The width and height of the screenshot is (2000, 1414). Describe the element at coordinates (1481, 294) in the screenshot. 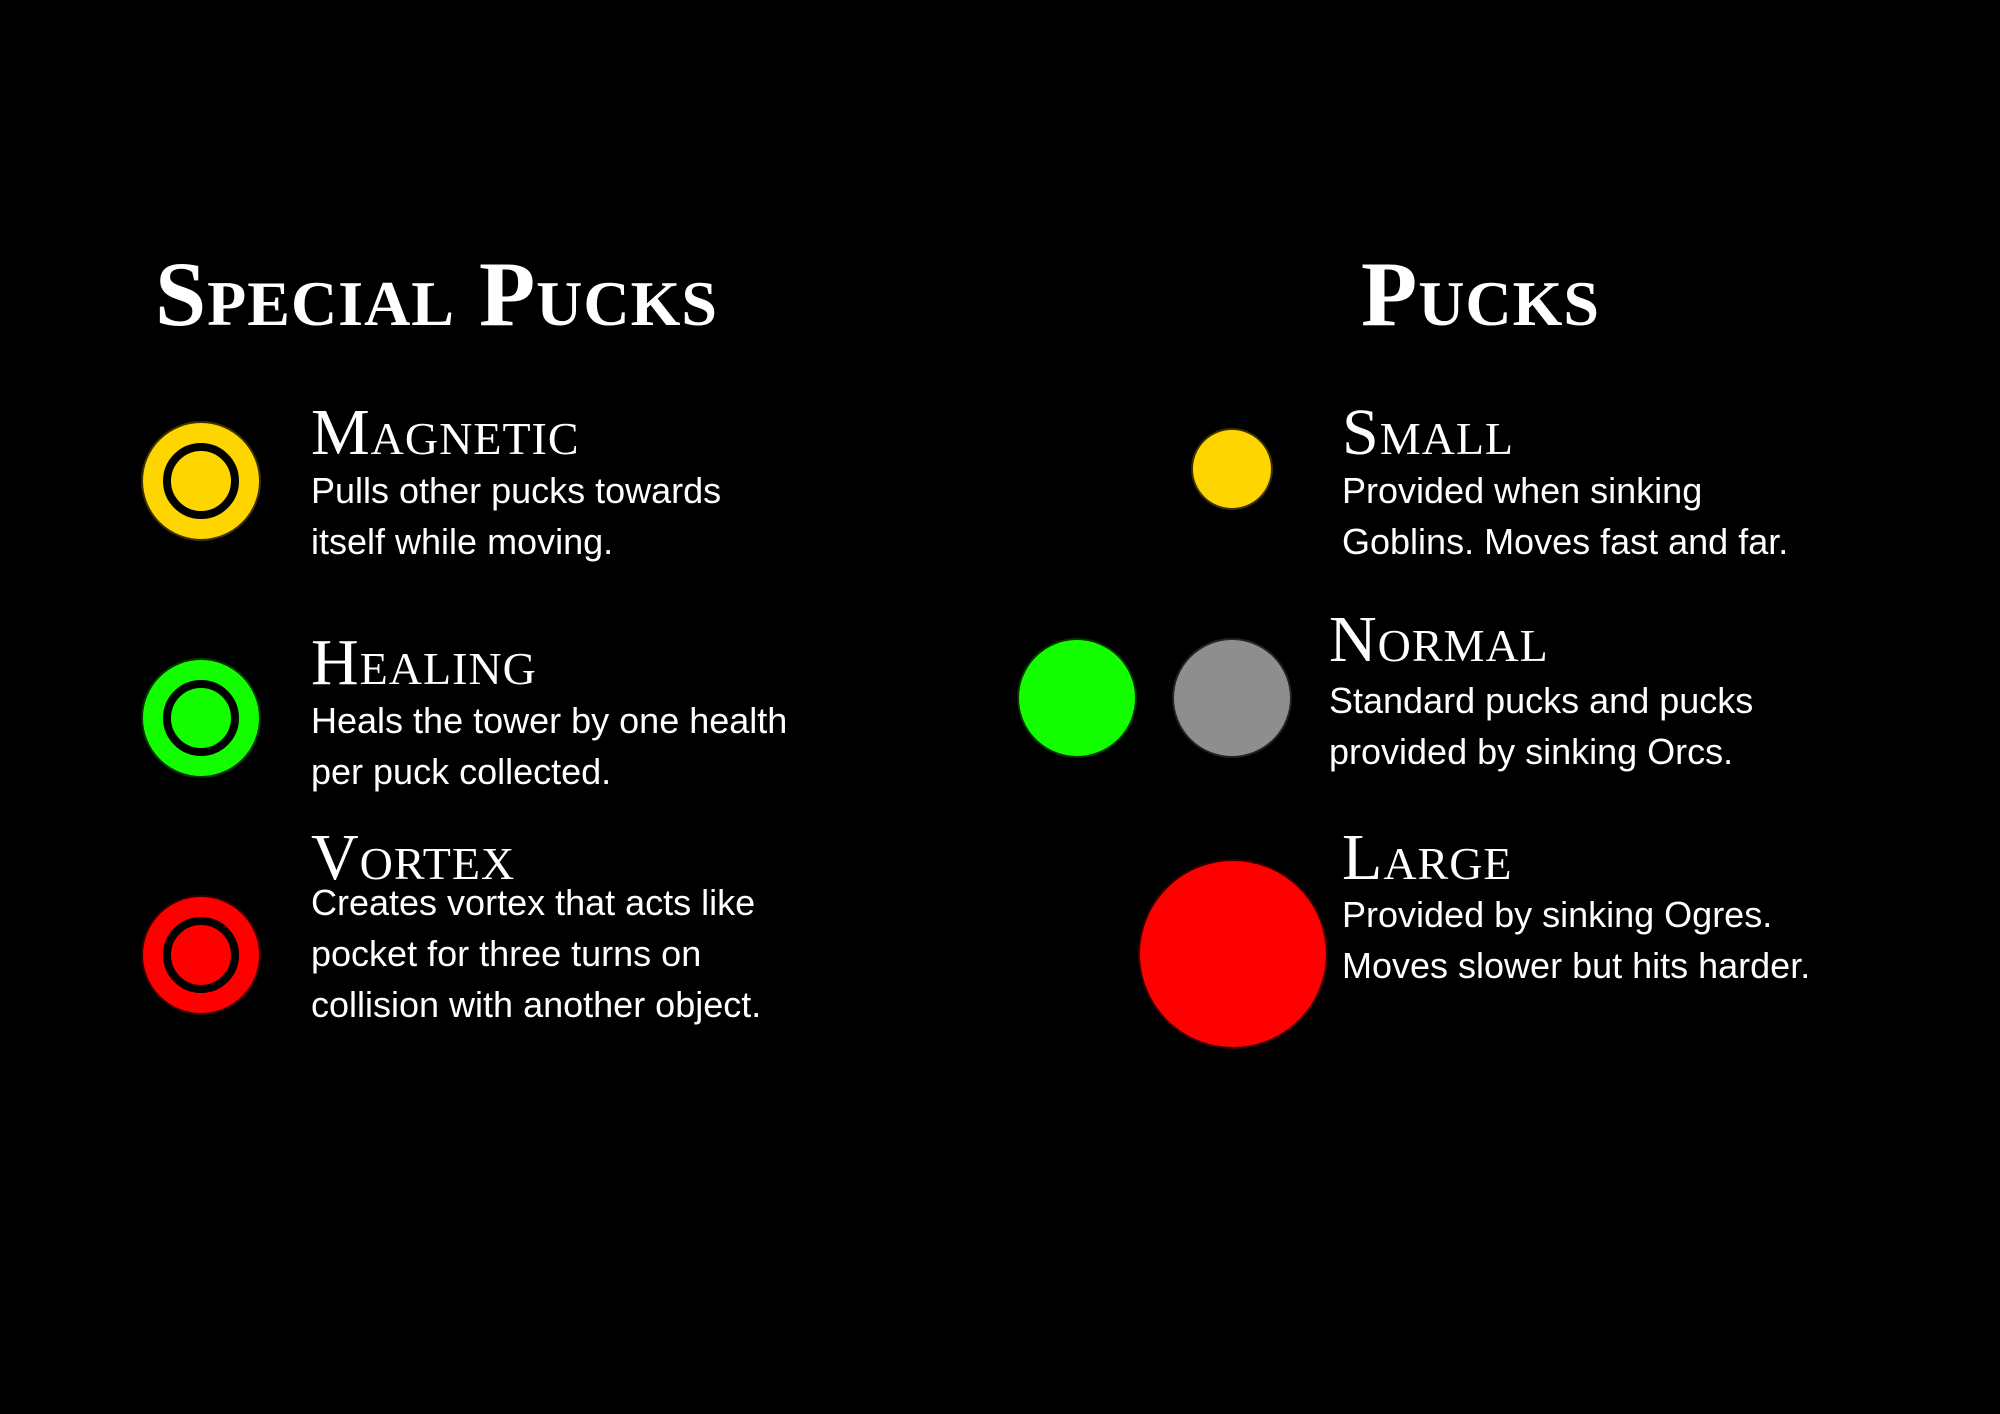

I see `pucks-title: Pucks` at that location.